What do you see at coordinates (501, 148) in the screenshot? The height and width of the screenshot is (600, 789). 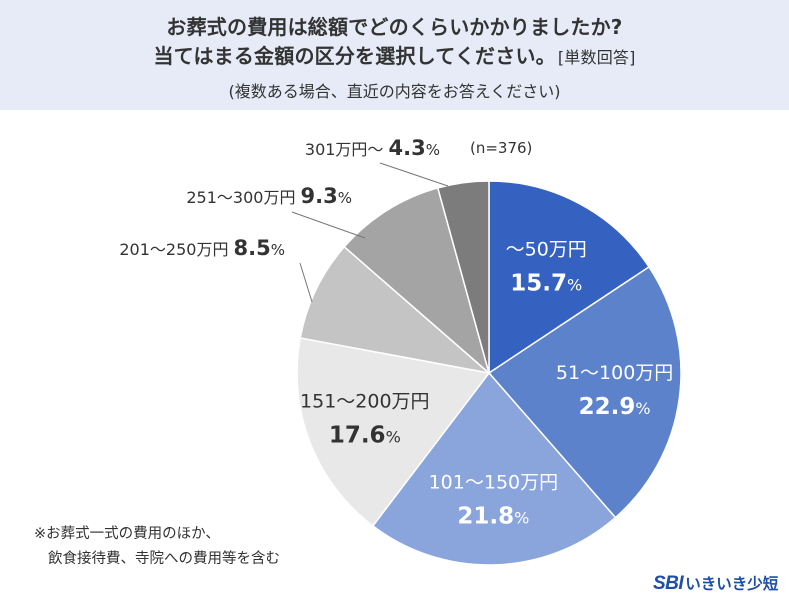 I see `sample-size-label: (n=376)` at bounding box center [501, 148].